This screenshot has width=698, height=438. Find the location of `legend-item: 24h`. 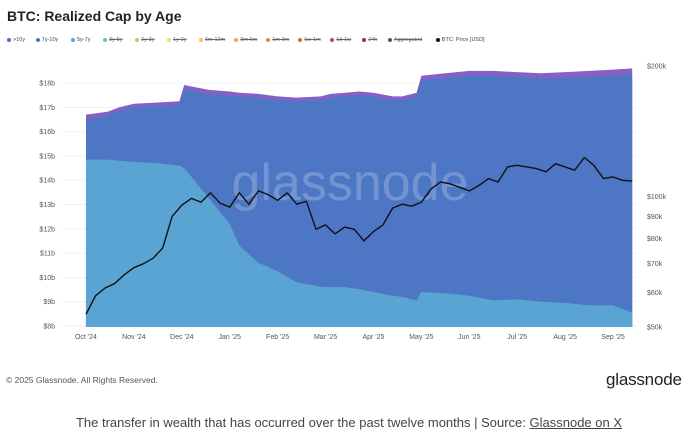

legend-item: 24h is located at coordinates (369, 40).